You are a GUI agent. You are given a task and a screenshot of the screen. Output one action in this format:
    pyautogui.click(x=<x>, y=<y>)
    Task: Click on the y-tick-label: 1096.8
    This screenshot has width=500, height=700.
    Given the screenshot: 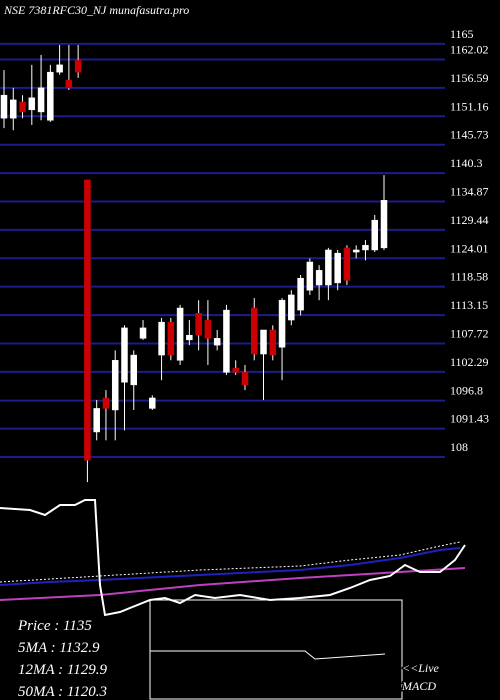 What is the action you would take?
    pyautogui.click(x=466, y=391)
    